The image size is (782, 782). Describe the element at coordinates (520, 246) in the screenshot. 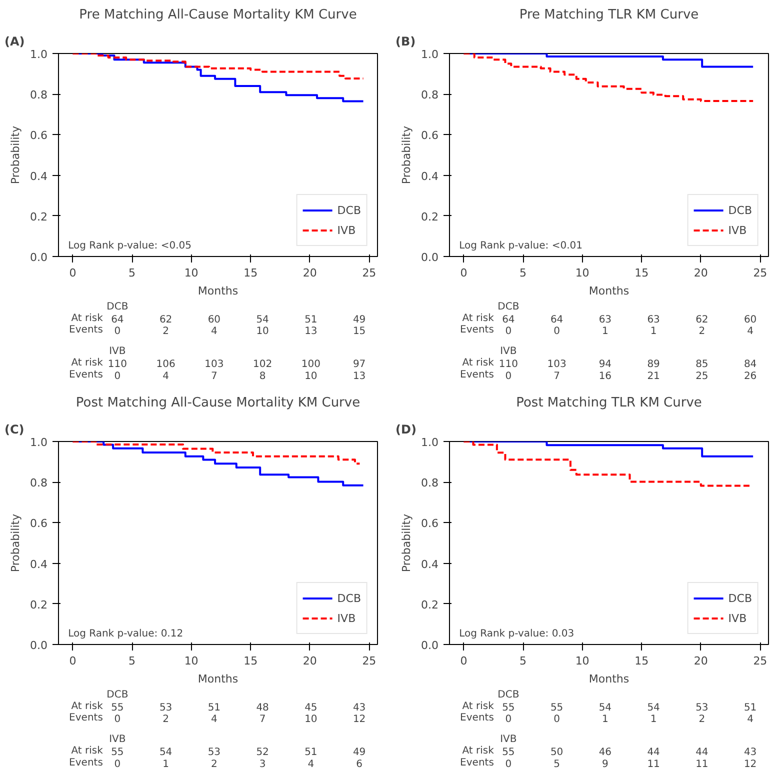

I see `annotation: Log Rank p-value: <0.01` at that location.